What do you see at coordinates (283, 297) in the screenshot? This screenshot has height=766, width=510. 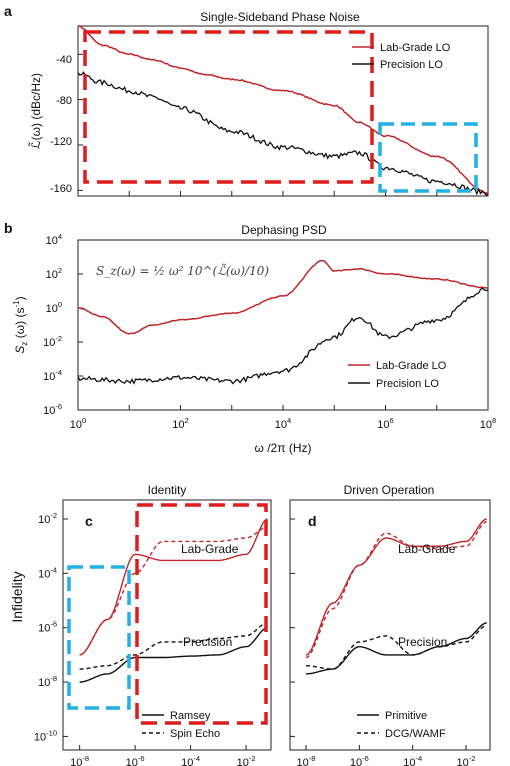 I see `panel-b-line-lab-grade` at bounding box center [283, 297].